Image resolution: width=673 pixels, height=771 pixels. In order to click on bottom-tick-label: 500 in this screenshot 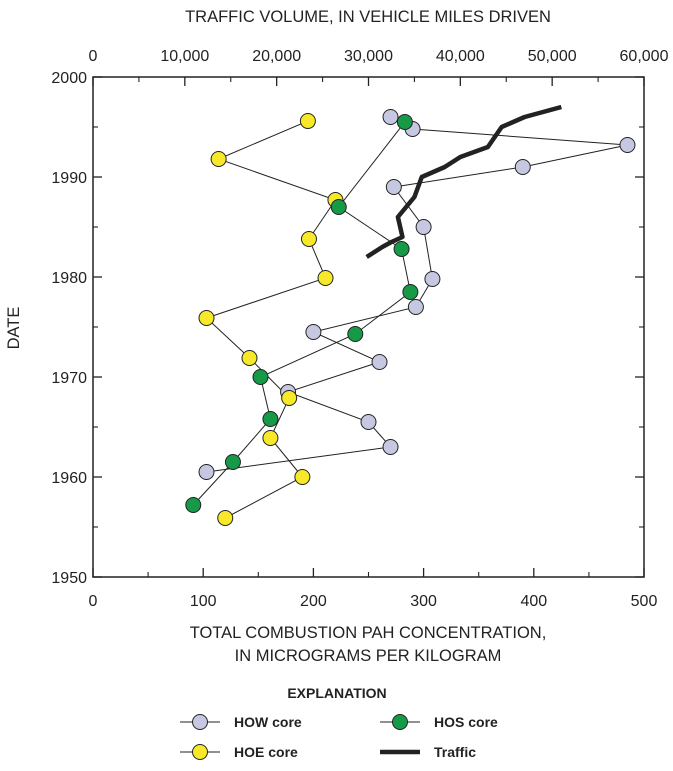, I will do `click(644, 601)`.